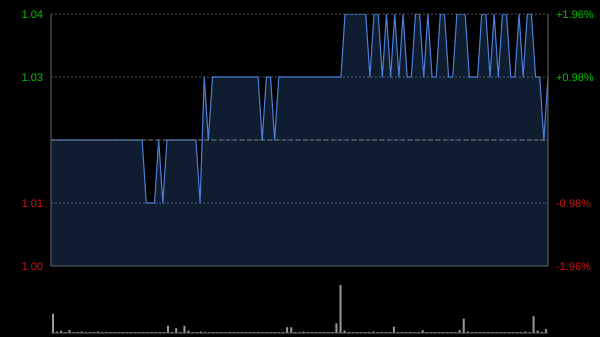 Image resolution: width=600 pixels, height=337 pixels. Describe the element at coordinates (32, 267) in the screenshot. I see `y-tick-label: 1.00` at that location.